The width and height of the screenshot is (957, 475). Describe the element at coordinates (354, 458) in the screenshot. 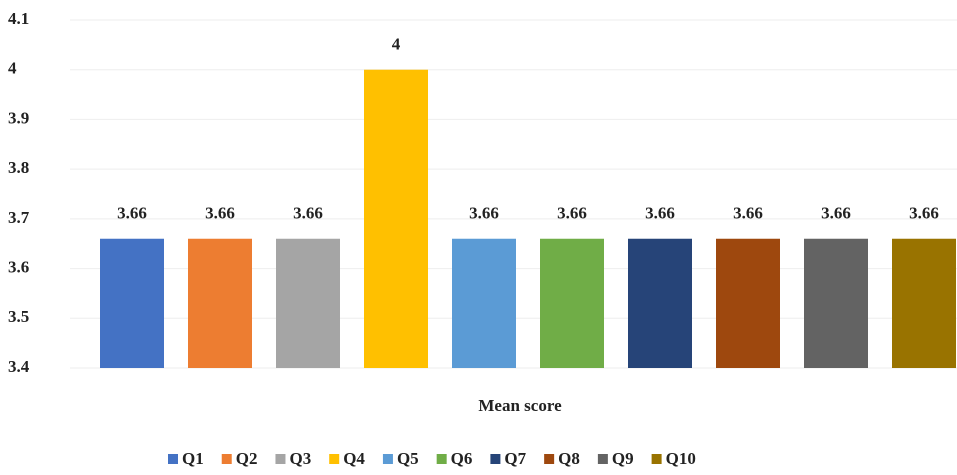

I see `legend-label: Q4` at that location.